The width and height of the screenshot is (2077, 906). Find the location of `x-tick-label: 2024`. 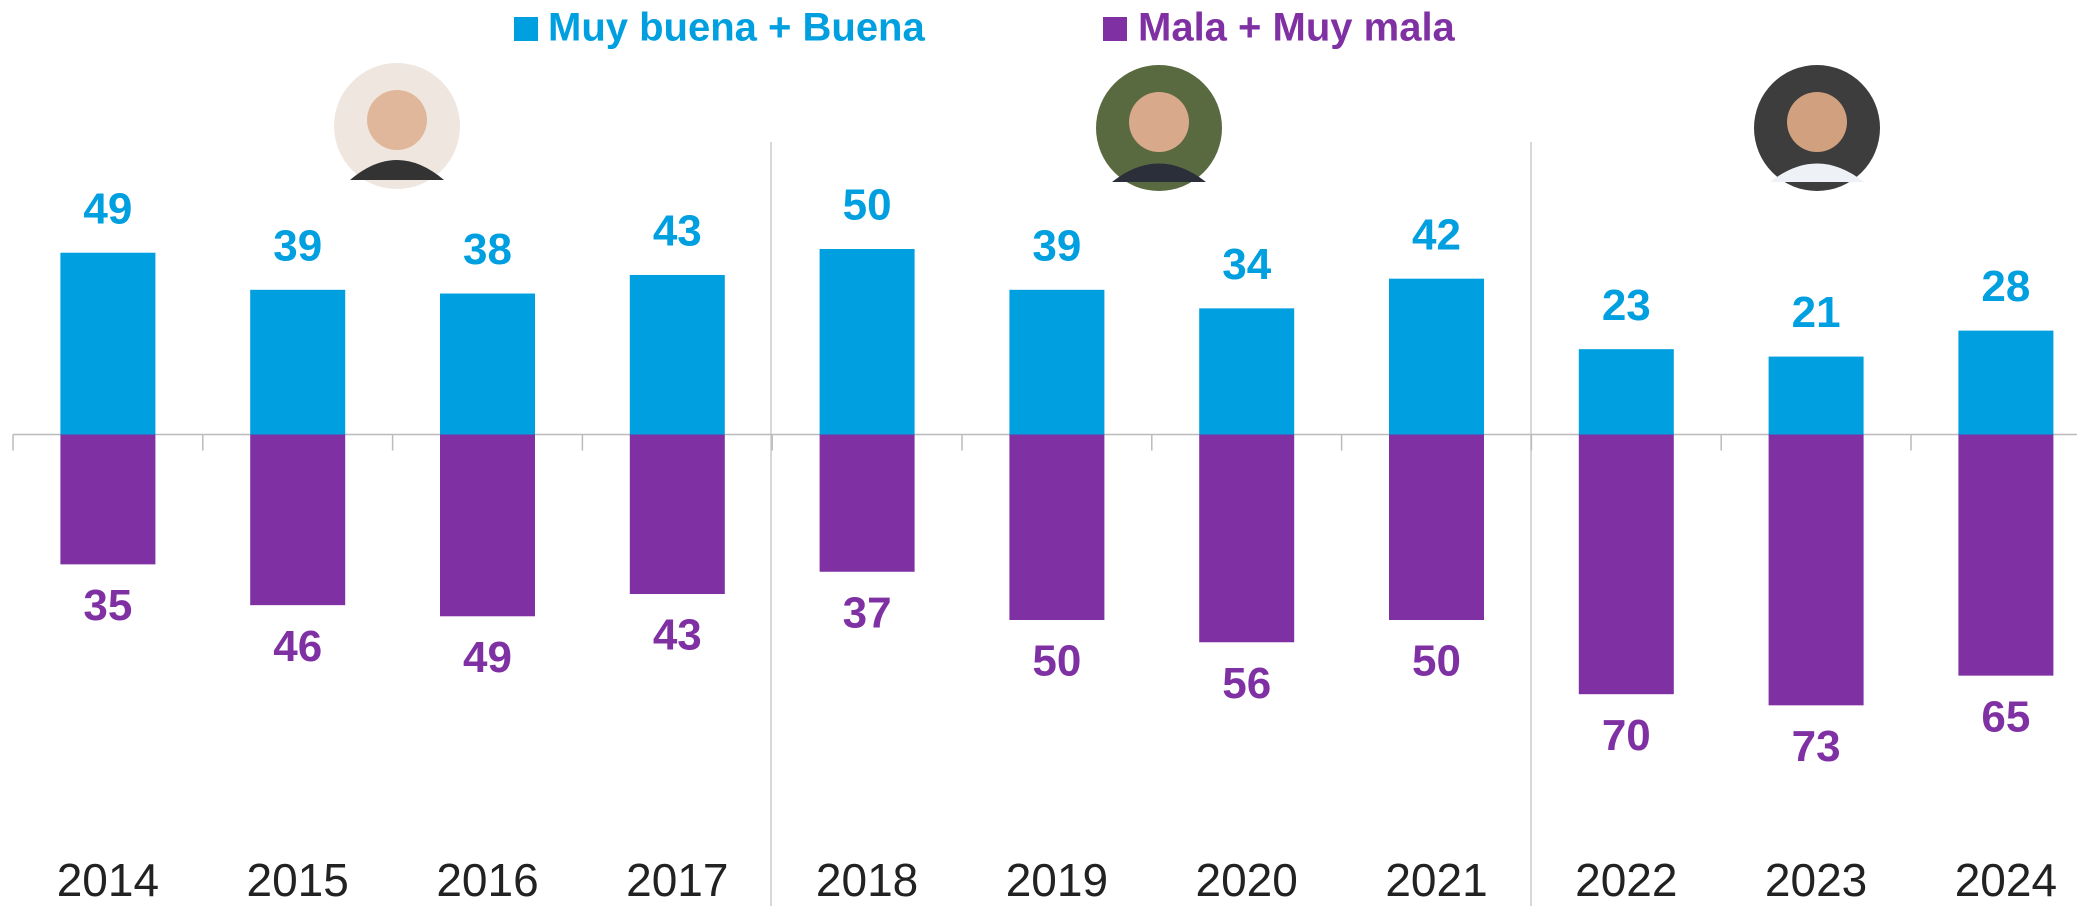

x-tick-label: 2024 is located at coordinates (2006, 880).